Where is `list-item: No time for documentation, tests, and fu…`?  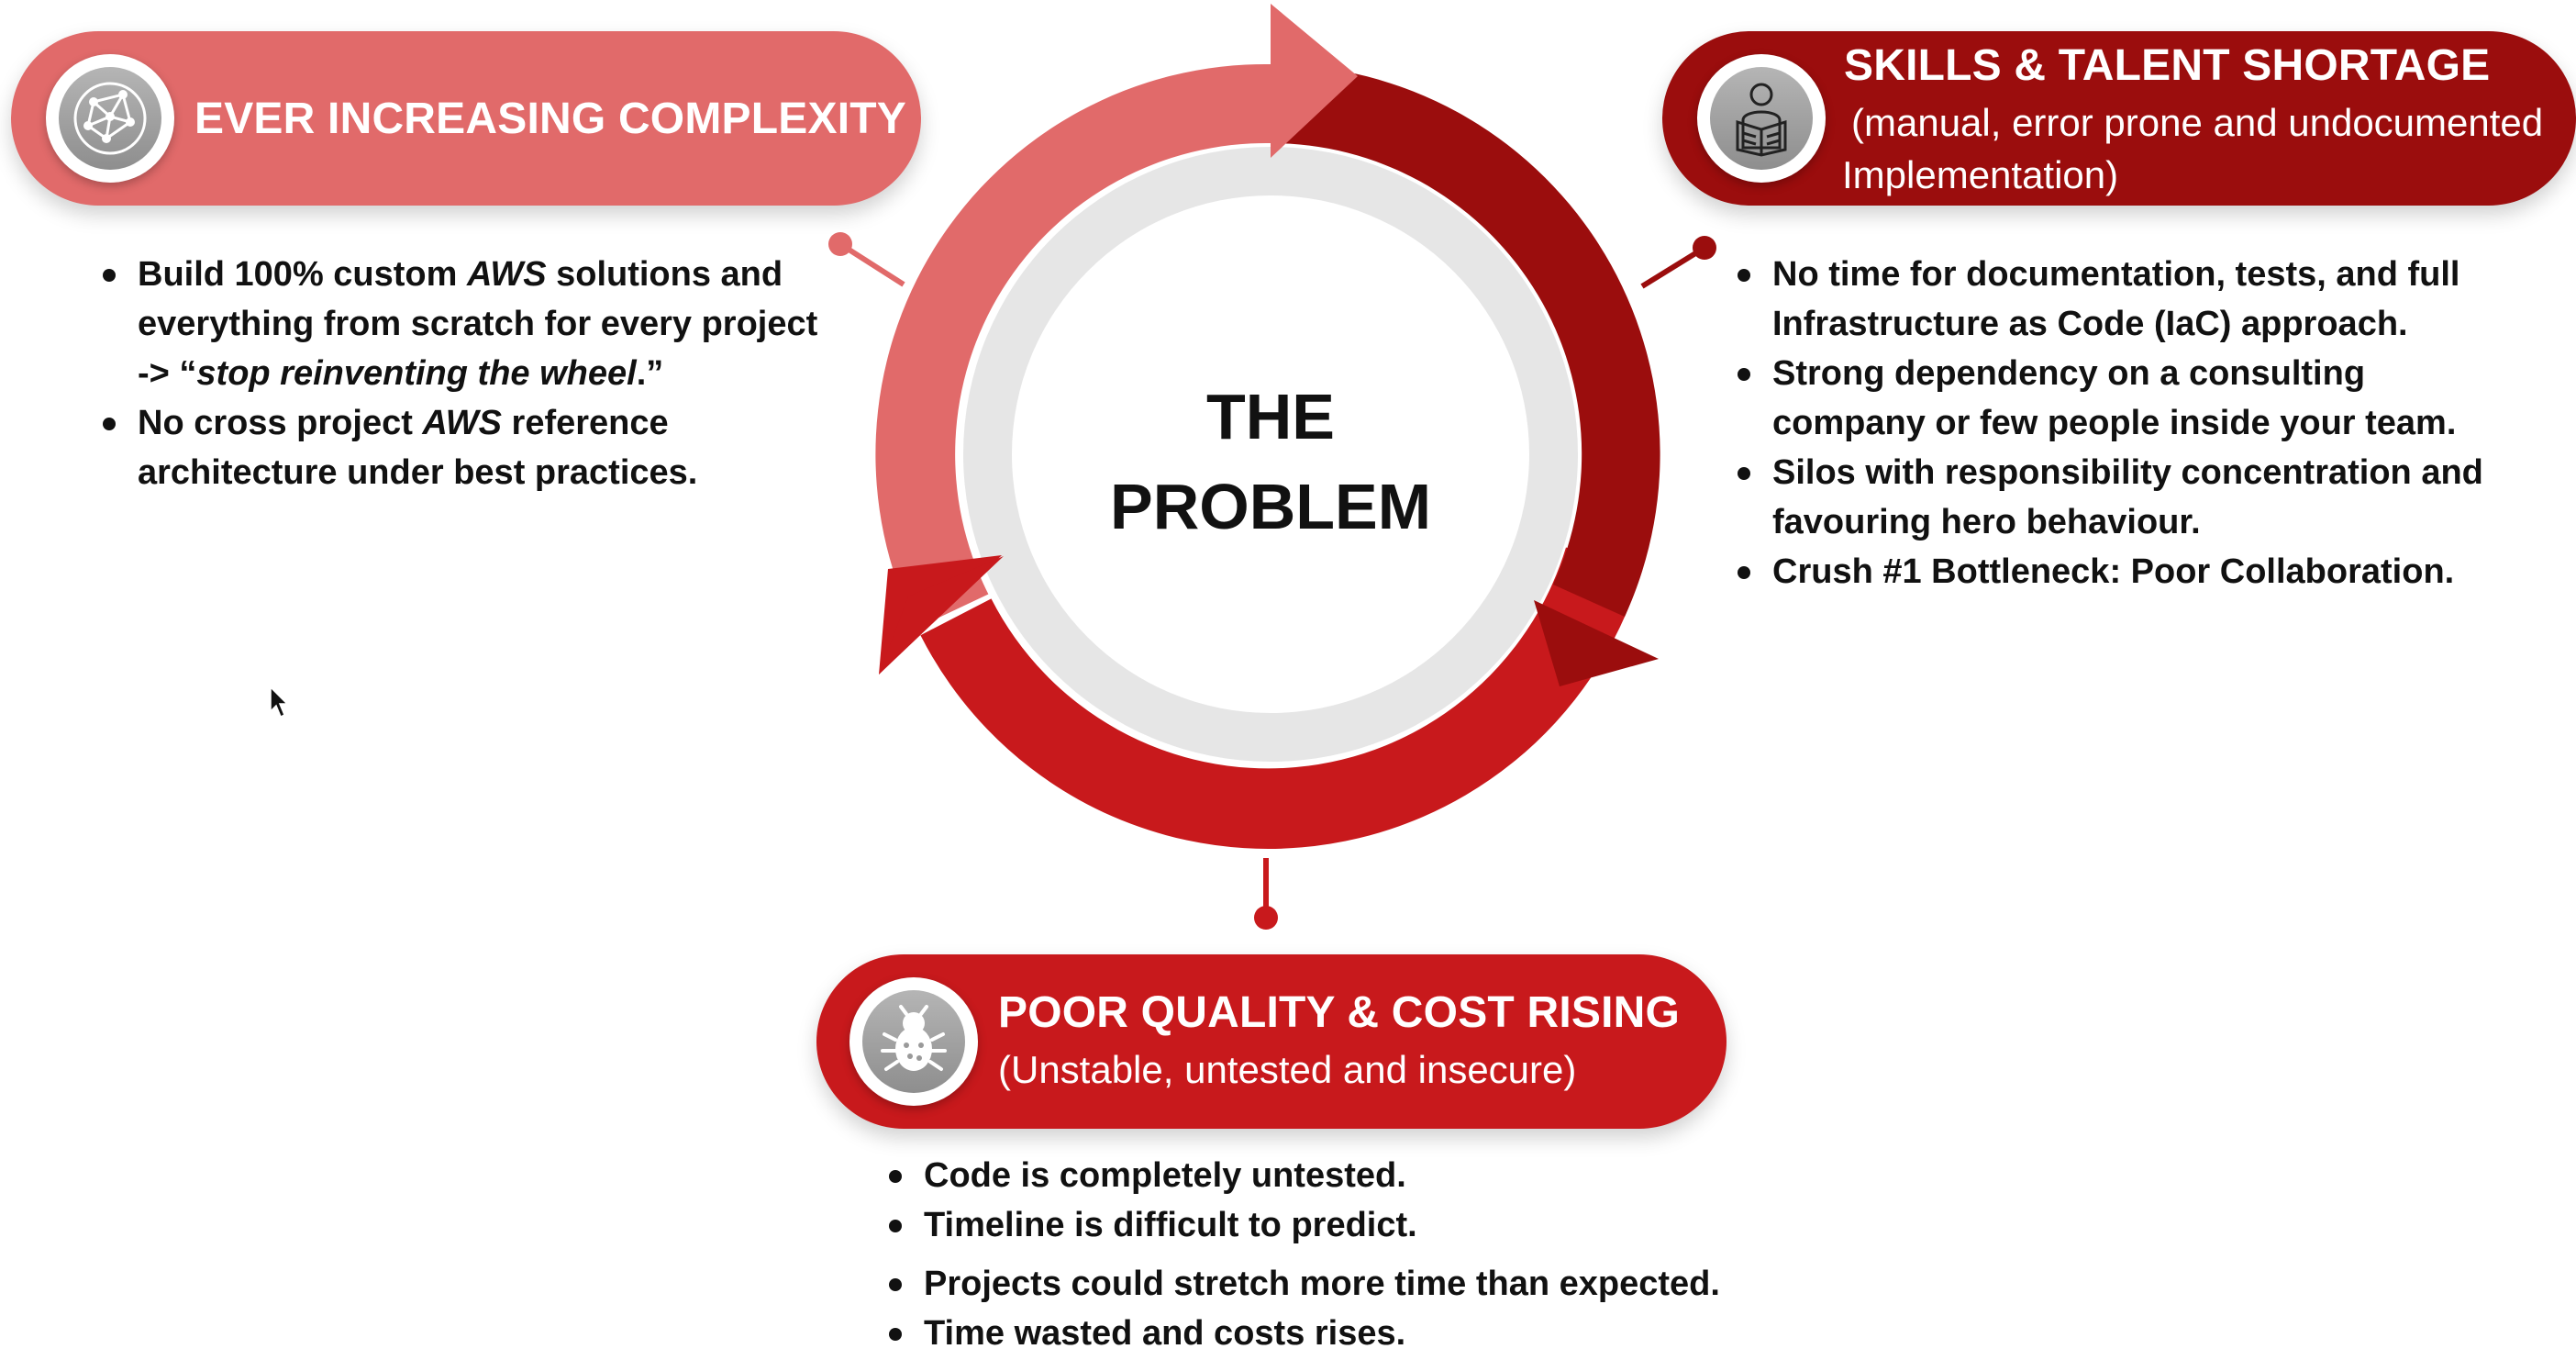
list-item: No time for documentation, tests, and fu… is located at coordinates (2108, 299).